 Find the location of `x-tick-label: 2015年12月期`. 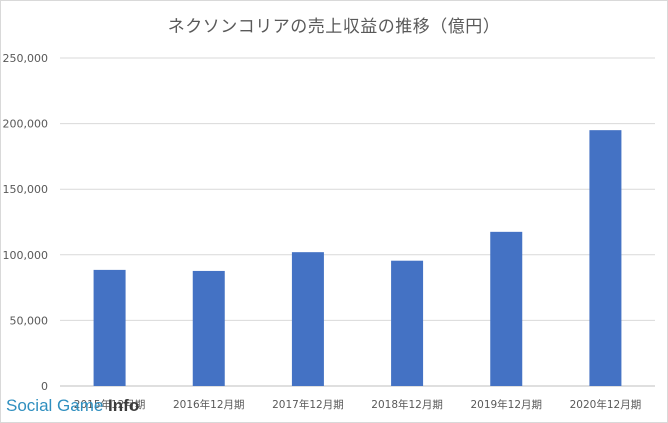

x-tick-label: 2015年12月期 is located at coordinates (110, 404).